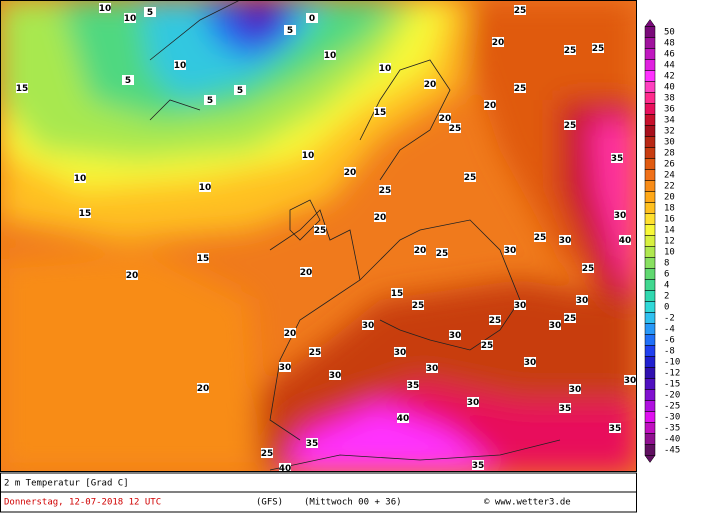  I want to click on colorbar-label: 2, so click(666, 297).